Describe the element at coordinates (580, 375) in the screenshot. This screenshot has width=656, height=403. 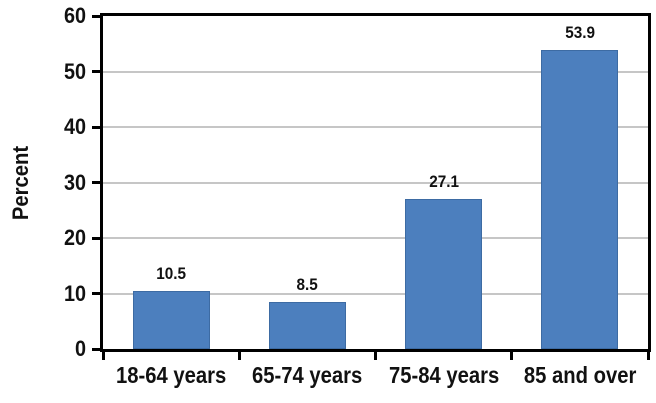
I see `x-axis-label: 85 and over` at that location.